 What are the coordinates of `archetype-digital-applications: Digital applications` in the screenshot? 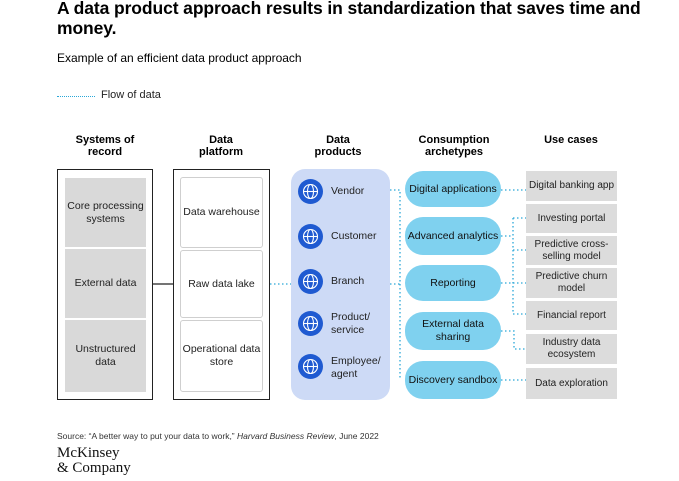 It's located at (453, 189).